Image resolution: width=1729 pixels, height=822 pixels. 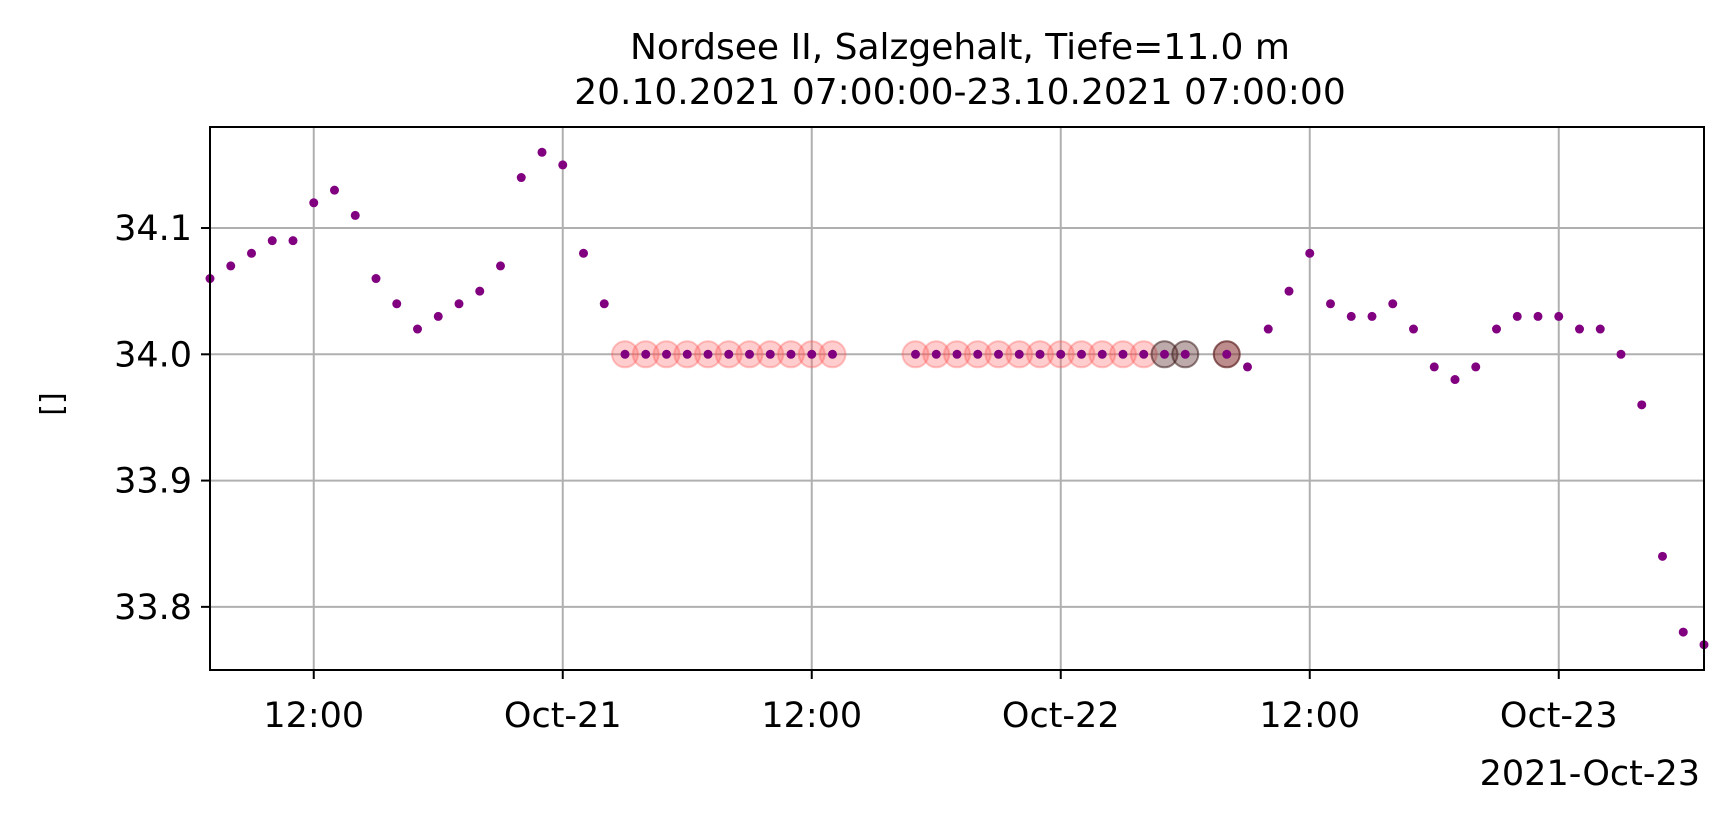 What do you see at coordinates (1590, 774) in the screenshot?
I see `x-offset-label: 2021-Oct-23` at bounding box center [1590, 774].